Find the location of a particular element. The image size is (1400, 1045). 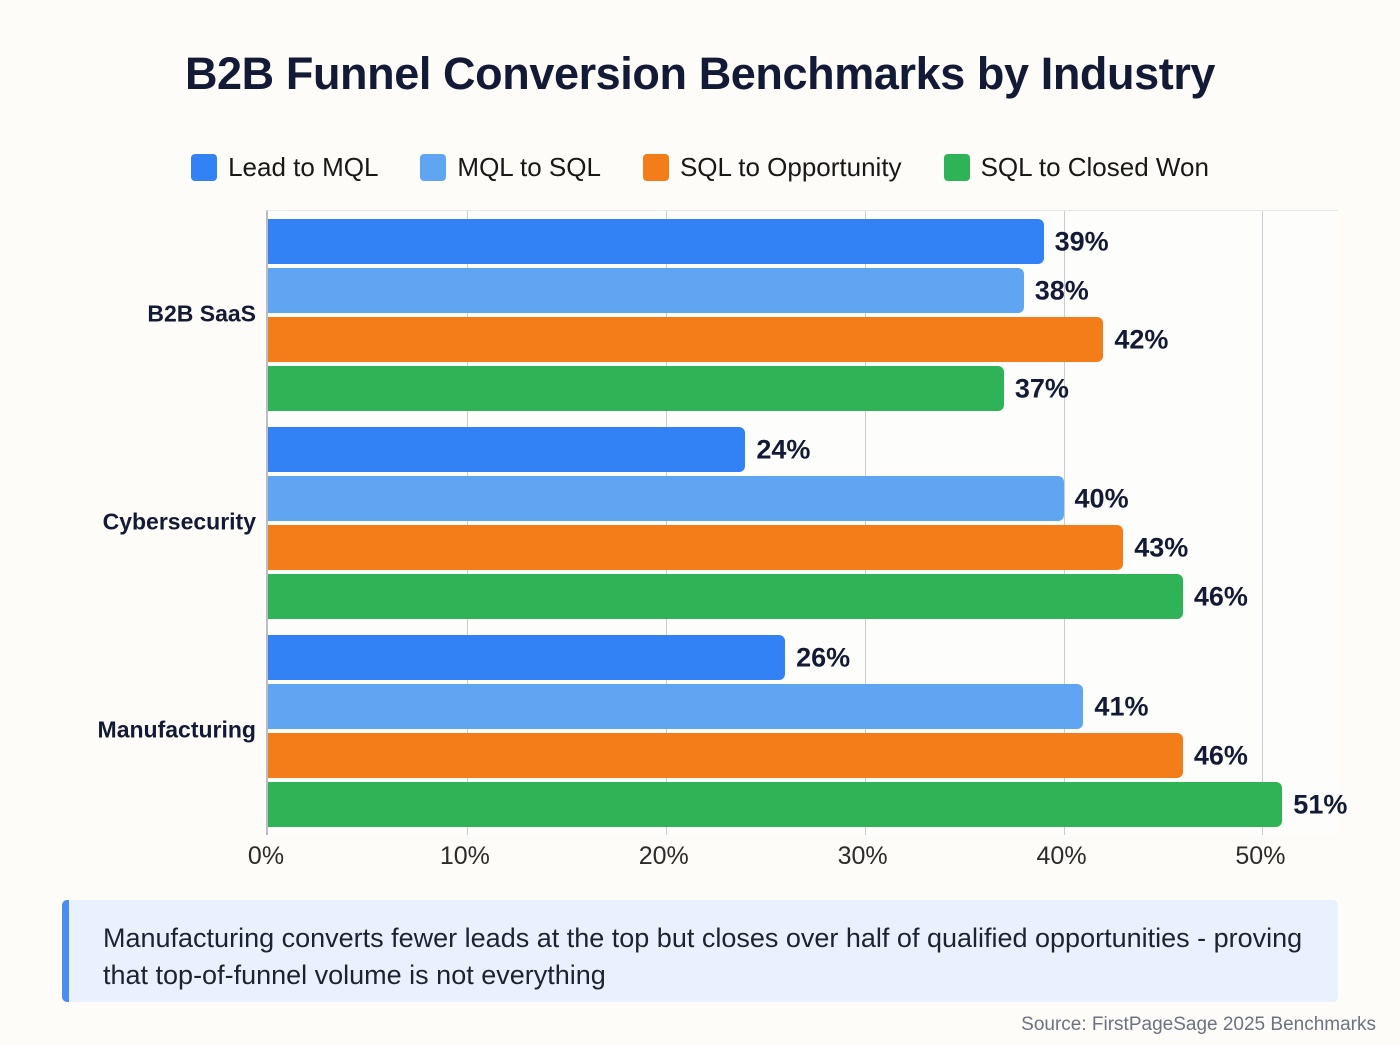

y-axis-category-label: Manufacturing is located at coordinates (176, 729).